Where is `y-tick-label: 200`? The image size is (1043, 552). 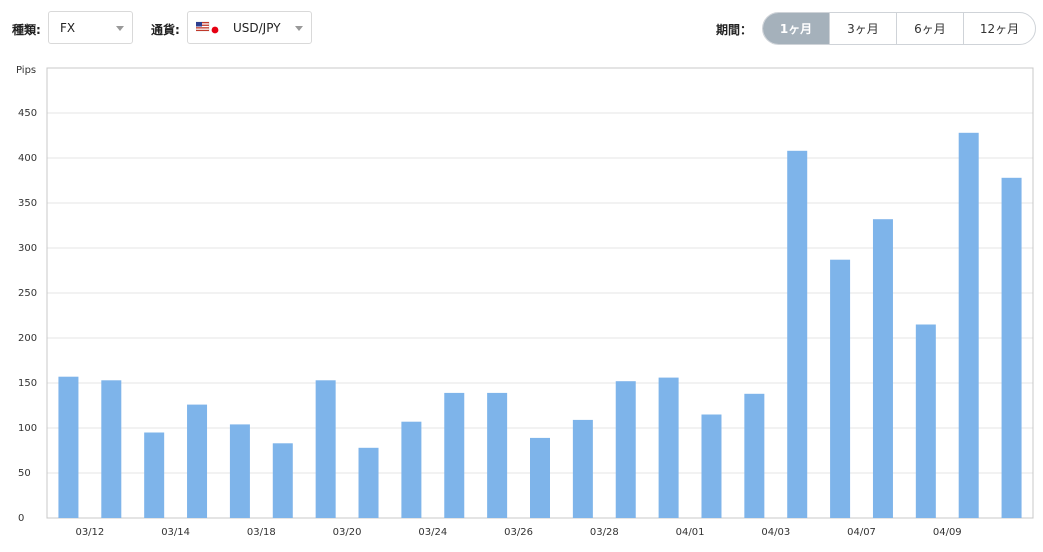
y-tick-label: 200 is located at coordinates (27, 338).